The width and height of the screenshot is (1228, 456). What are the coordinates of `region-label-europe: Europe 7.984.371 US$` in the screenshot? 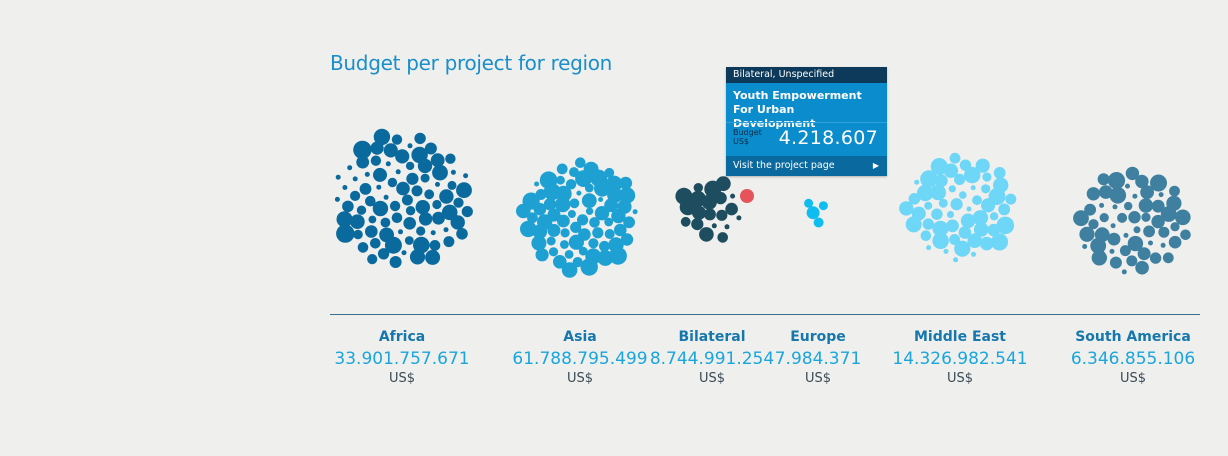 It's located at (818, 357).